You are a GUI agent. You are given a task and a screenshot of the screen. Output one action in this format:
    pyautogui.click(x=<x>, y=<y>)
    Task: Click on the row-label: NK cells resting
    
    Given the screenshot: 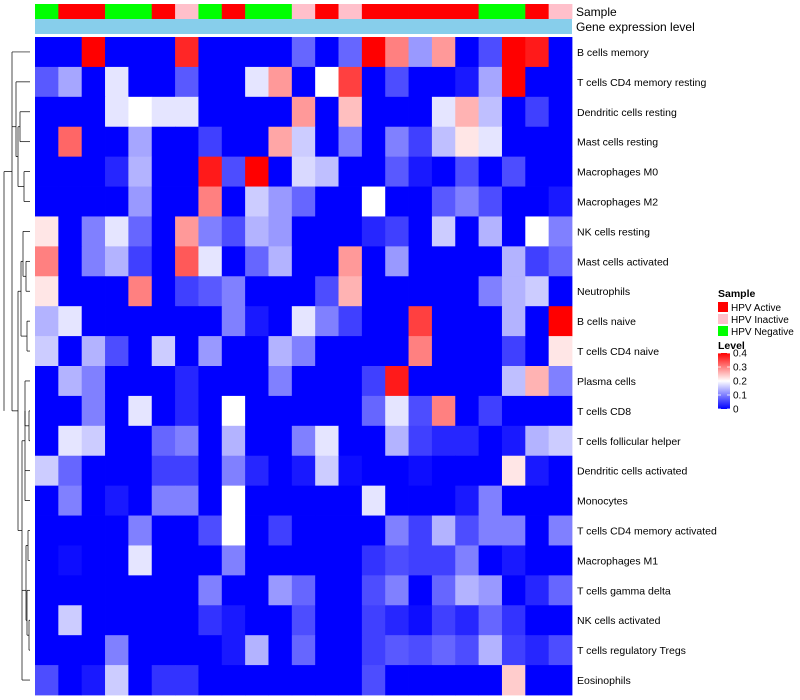 What is the action you would take?
    pyautogui.click(x=613, y=232)
    